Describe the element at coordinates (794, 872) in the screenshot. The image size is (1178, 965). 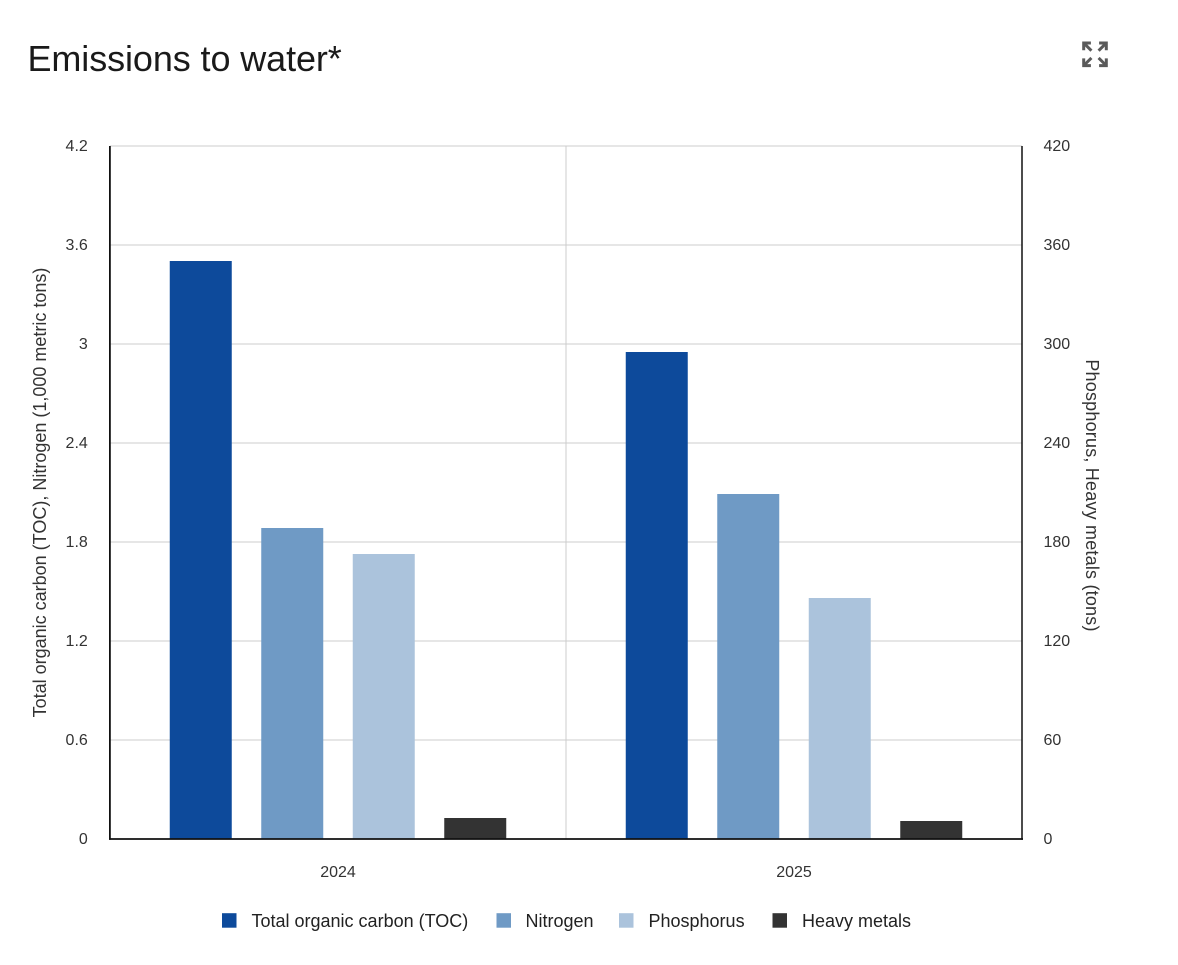
I see `svg-text: 2025` at that location.